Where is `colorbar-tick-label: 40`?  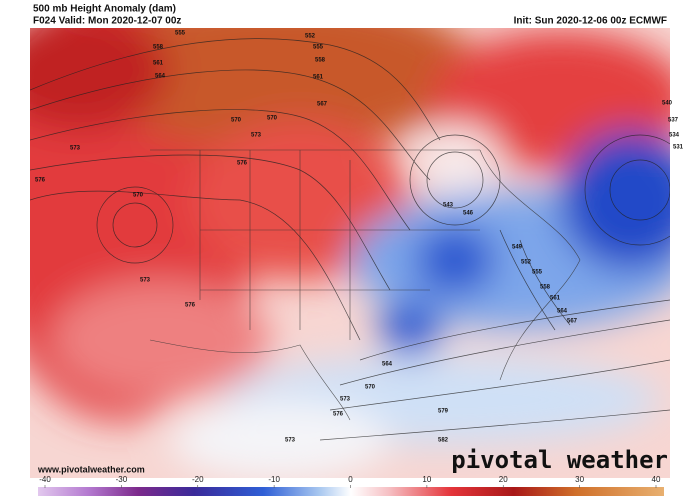 colorbar-tick-label: 40 is located at coordinates (656, 479).